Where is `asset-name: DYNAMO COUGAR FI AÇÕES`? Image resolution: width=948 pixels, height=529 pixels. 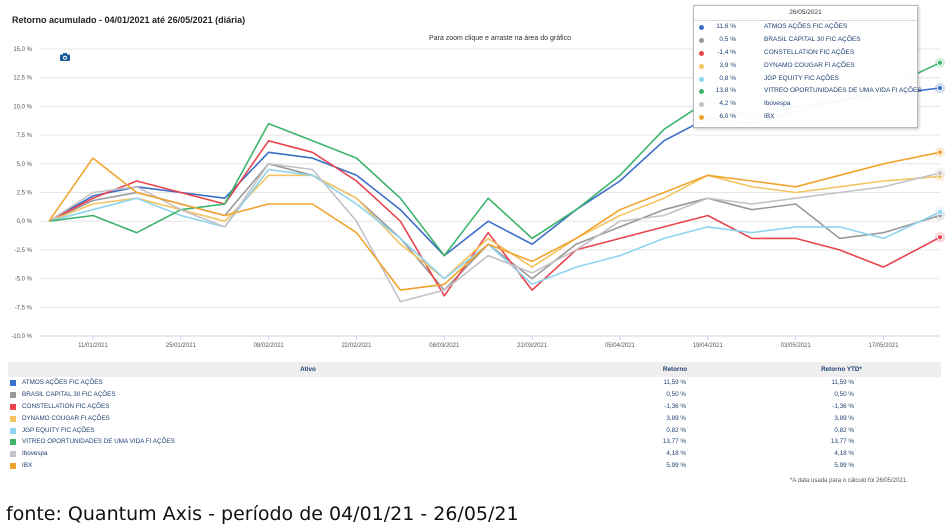 asset-name: DYNAMO COUGAR FI AÇÕES is located at coordinates (66, 418).